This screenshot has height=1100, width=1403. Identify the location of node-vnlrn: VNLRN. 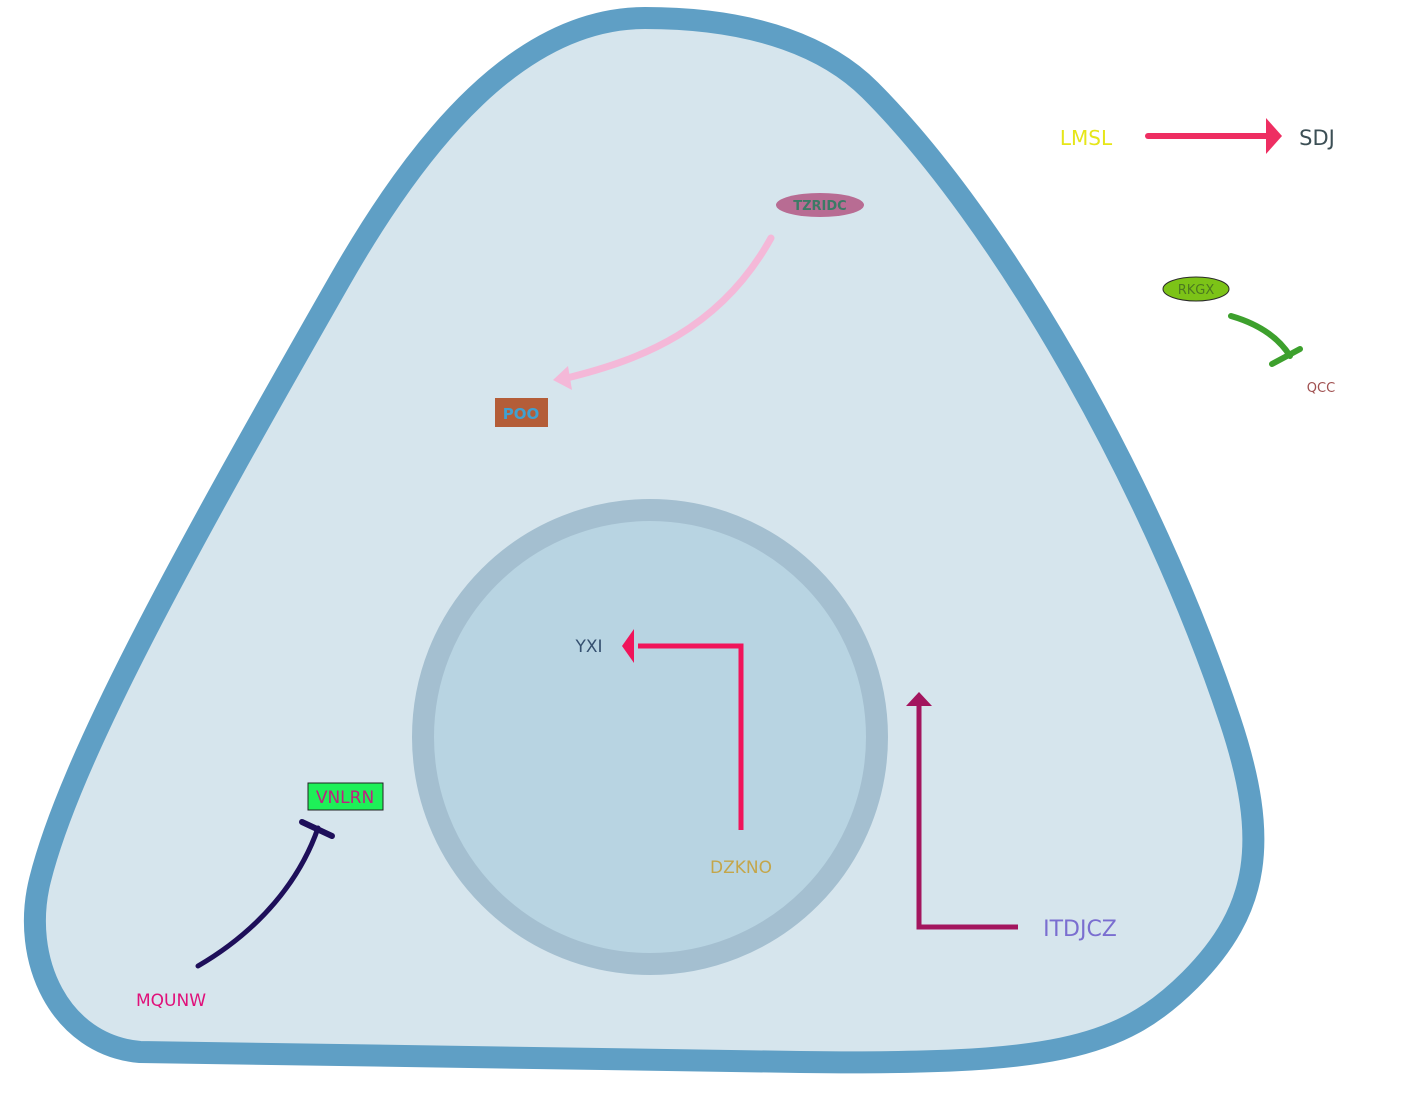
(345, 796).